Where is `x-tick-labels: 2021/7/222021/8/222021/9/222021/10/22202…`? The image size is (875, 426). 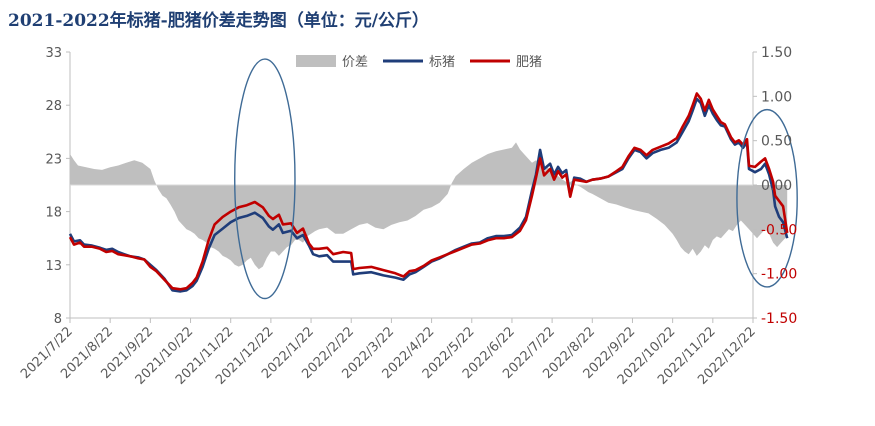 x-tick-labels: 2021/7/222021/8/222021/9/222021/10/22202… is located at coordinates (388, 356).